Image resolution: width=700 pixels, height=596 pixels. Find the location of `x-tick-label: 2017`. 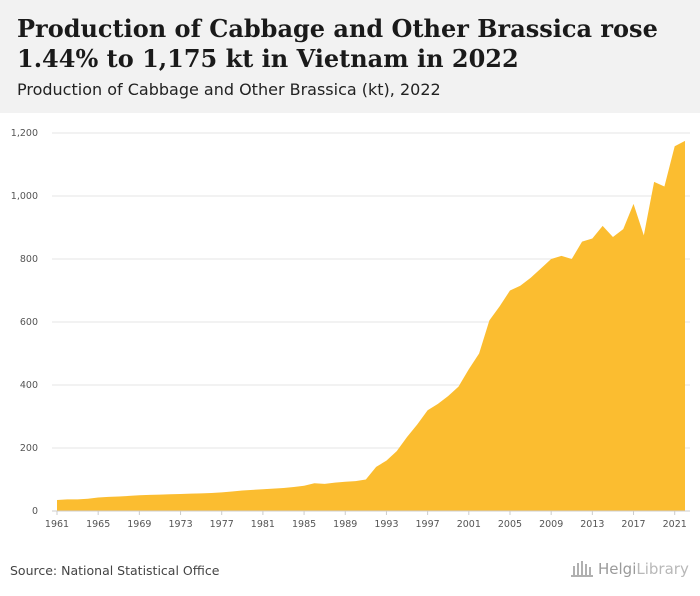

x-tick-label: 2017 is located at coordinates (633, 524).